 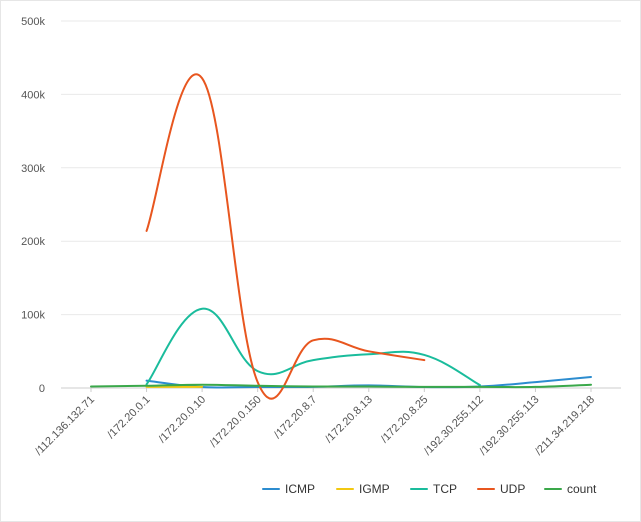 What do you see at coordinates (405, 420) in the screenshot?
I see `x-tick-label: /172.20.8.25` at bounding box center [405, 420].